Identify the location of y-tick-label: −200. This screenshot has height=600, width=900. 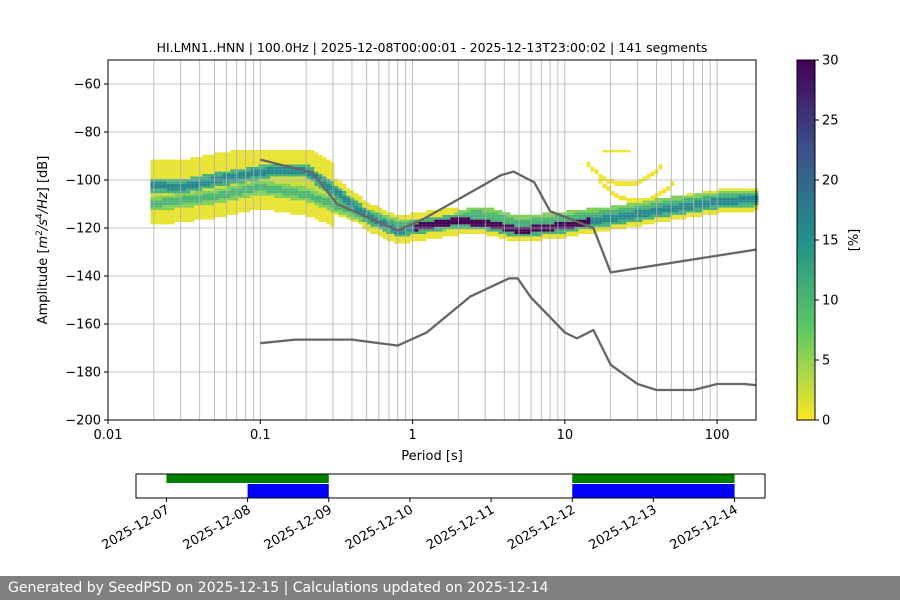
(83, 421).